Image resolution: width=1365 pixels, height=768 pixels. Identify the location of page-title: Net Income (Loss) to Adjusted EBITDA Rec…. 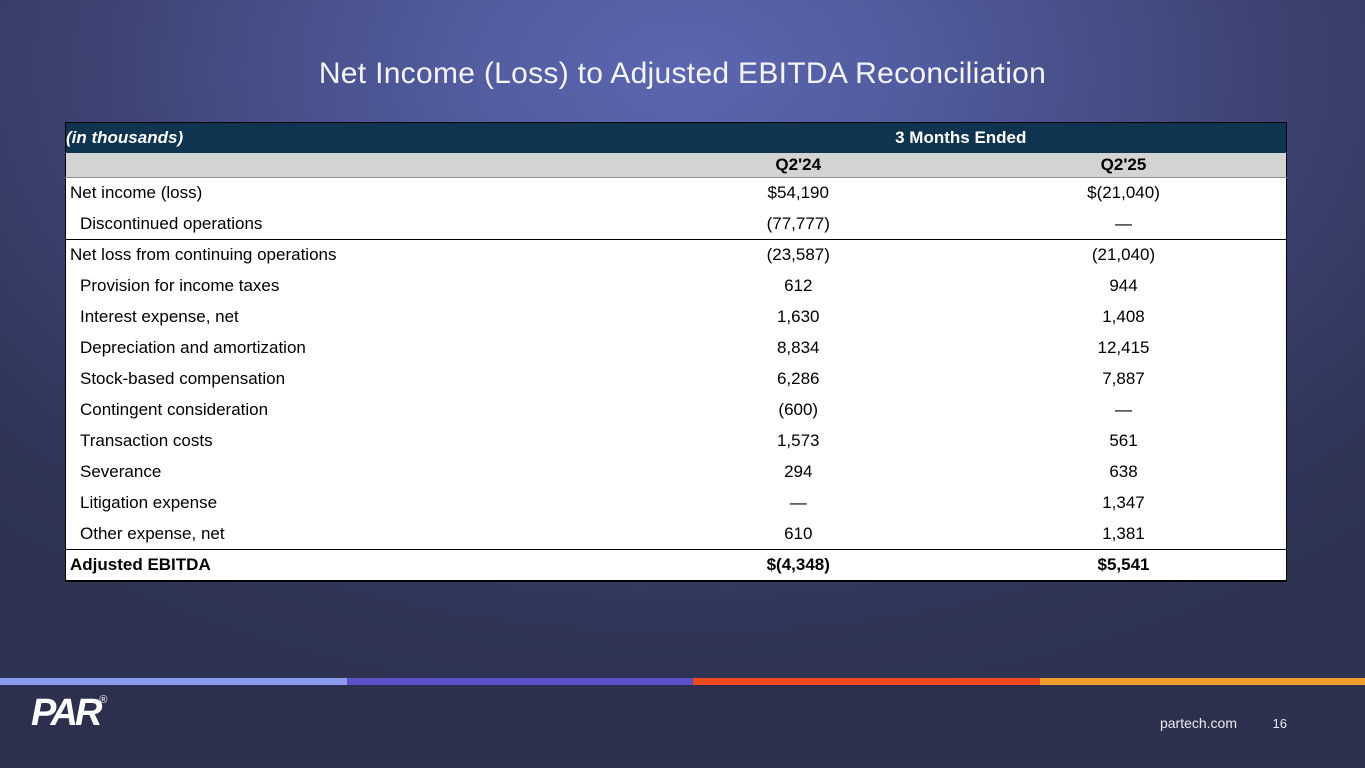
(682, 73).